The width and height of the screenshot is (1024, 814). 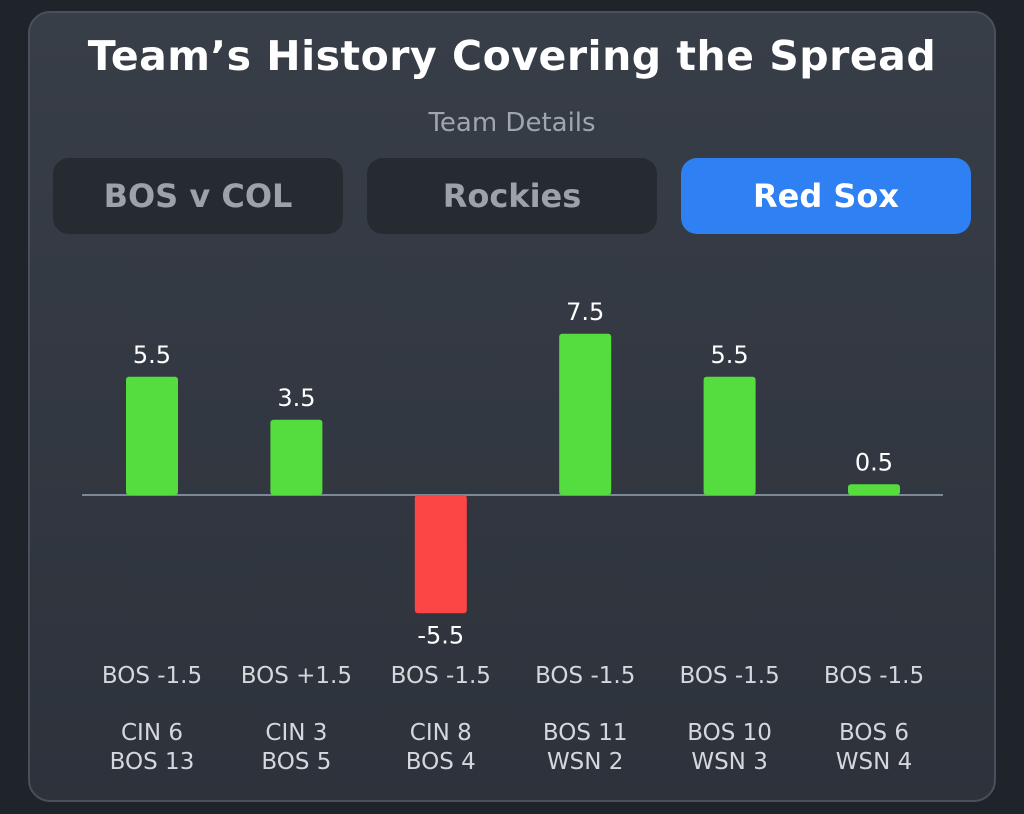 What do you see at coordinates (585, 312) in the screenshot?
I see `bar-value-label: 7.5` at bounding box center [585, 312].